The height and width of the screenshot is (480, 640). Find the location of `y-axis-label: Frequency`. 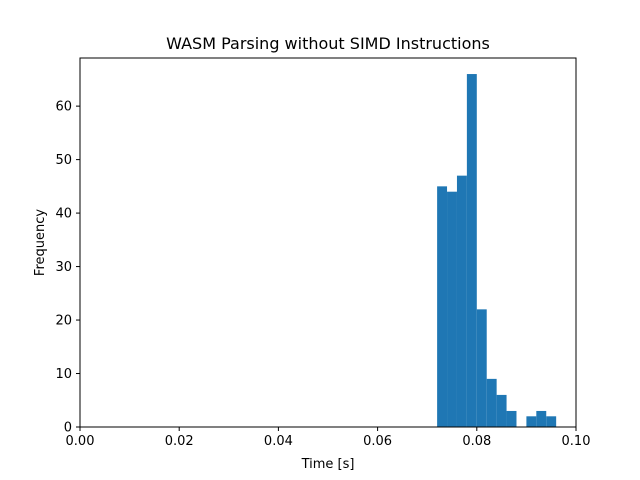

y-axis-label: Frequency is located at coordinates (40, 242).